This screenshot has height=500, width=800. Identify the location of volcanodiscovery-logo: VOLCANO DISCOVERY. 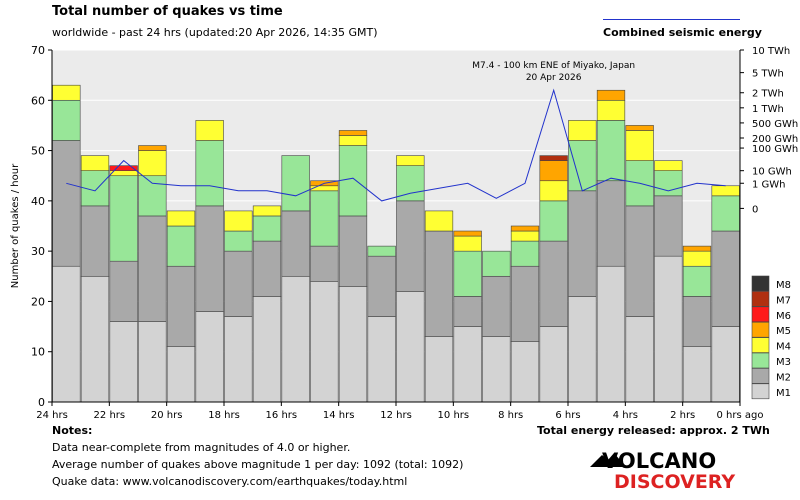
(663, 469).